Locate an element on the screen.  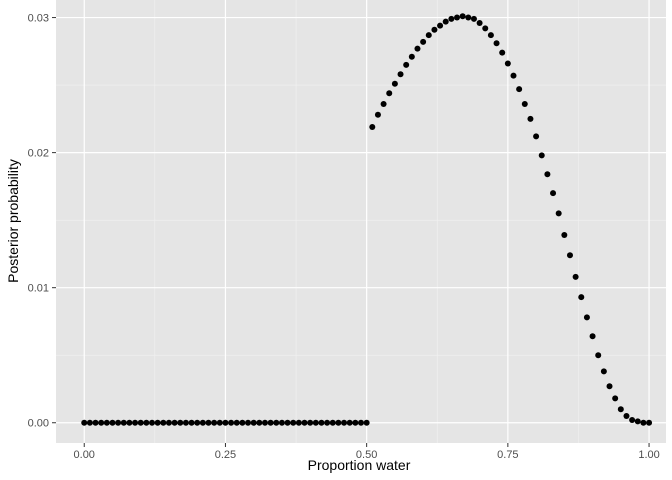
y-axis-title: Posterior probability is located at coordinates (13, 221).